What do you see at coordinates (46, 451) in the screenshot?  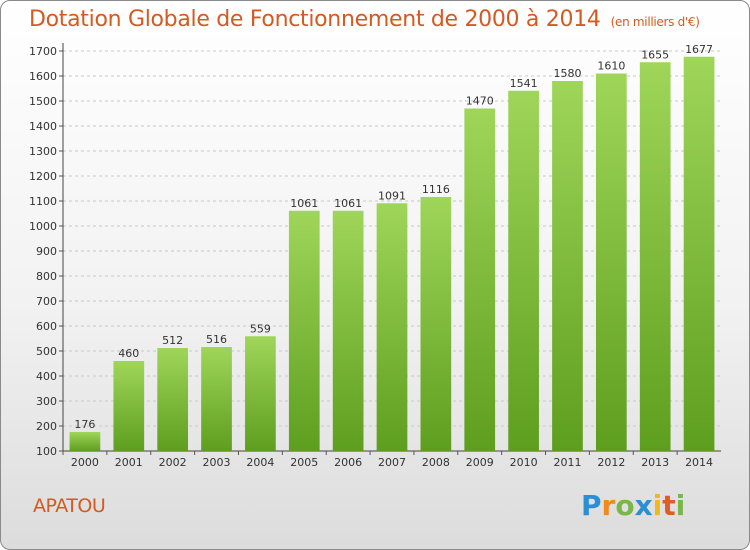 I see `y-tick-label: 100` at bounding box center [46, 451].